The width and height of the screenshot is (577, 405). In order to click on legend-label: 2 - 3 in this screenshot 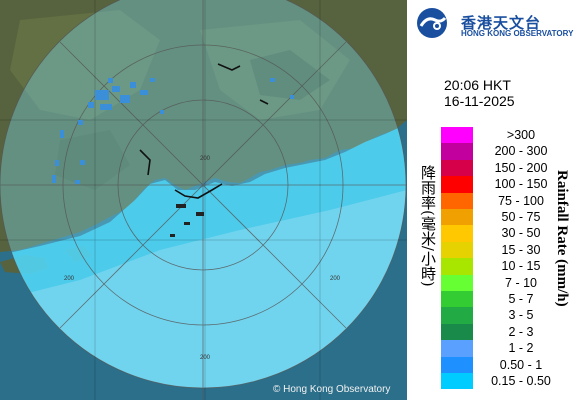, I will do `click(521, 331)`.